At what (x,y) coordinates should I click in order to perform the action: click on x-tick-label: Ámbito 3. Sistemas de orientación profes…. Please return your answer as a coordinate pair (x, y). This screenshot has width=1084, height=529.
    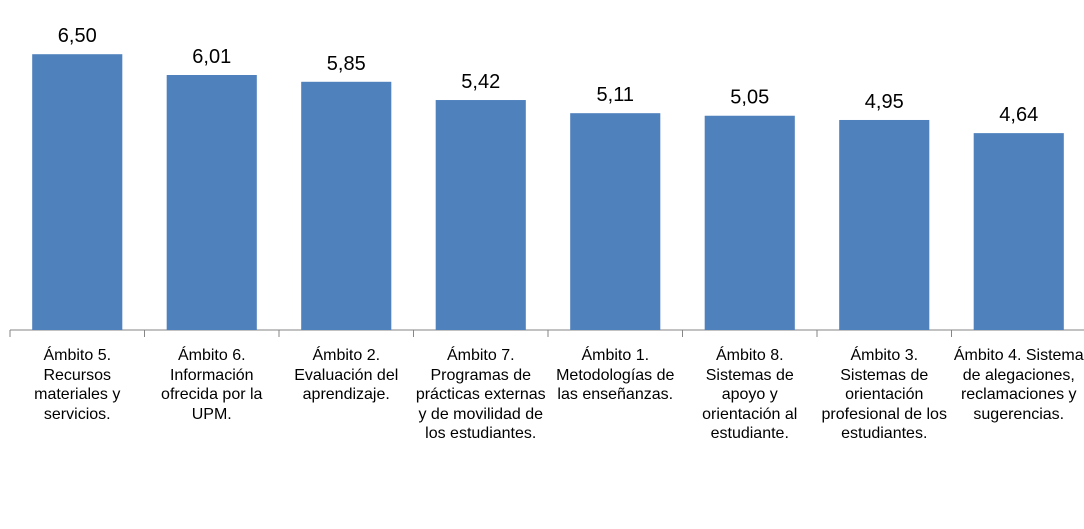
    Looking at the image, I should click on (884, 394).